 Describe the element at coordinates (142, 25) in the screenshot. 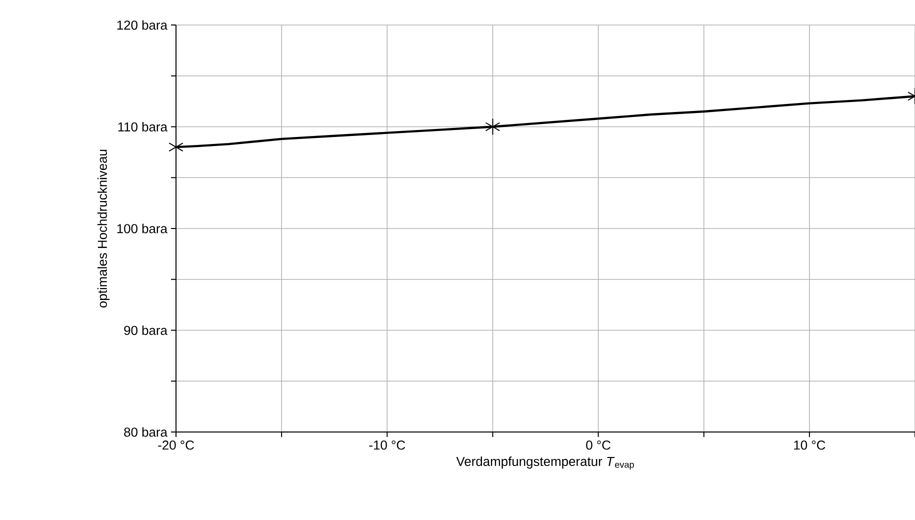

I see `y-tick-label: 120 bara` at that location.